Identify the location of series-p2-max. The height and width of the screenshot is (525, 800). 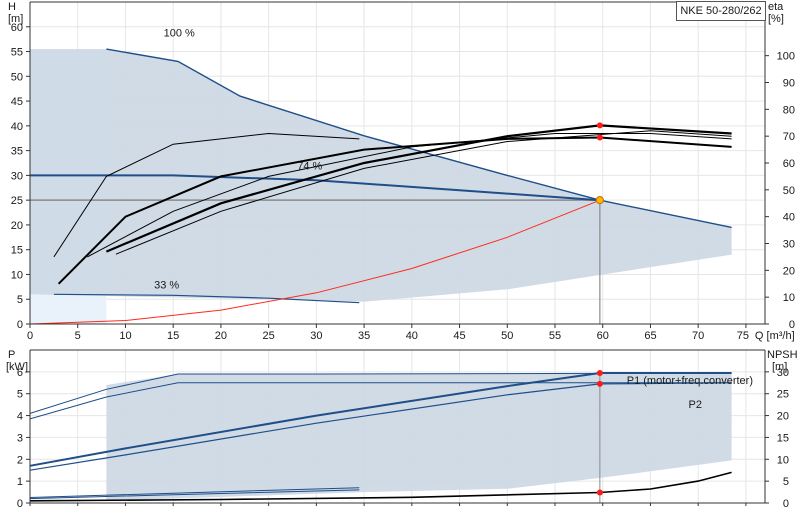
(380, 401).